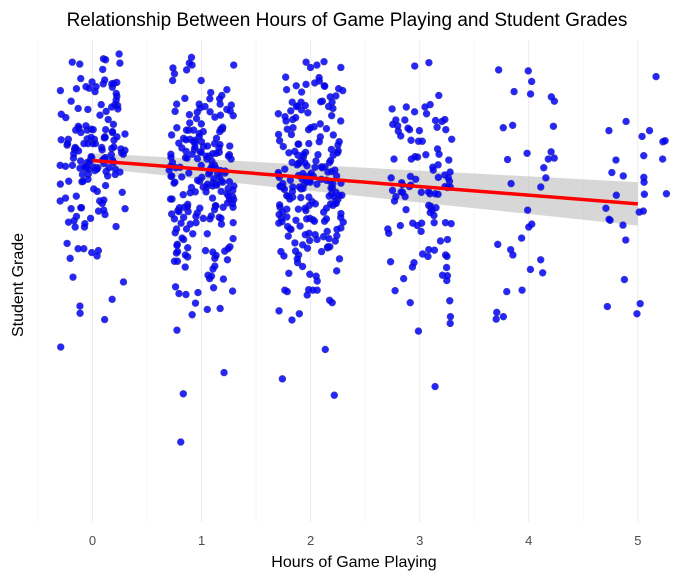 The height and width of the screenshot is (580, 691). What do you see at coordinates (92, 540) in the screenshot?
I see `x-tick-label: 0` at bounding box center [92, 540].